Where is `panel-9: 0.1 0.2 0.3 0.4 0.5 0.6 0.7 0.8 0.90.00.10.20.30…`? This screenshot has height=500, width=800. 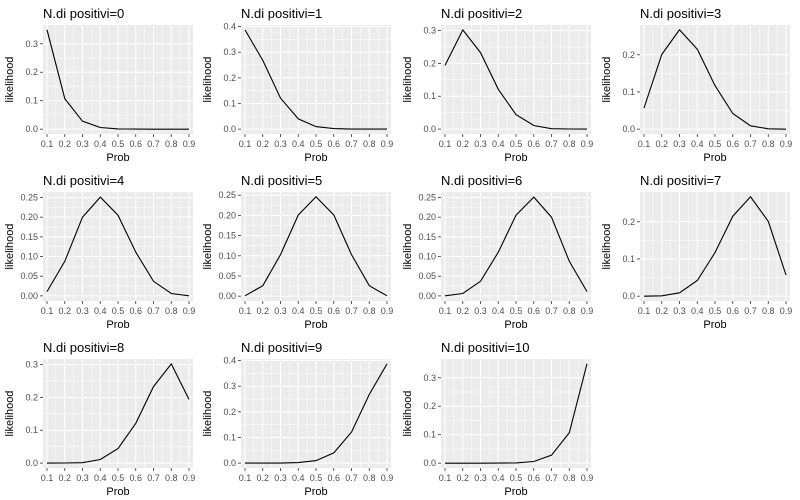 panel-9: 0.1 0.2 0.3 0.4 0.5 0.6 0.7 0.8 0.90.00.10.20.30… is located at coordinates (297, 419).